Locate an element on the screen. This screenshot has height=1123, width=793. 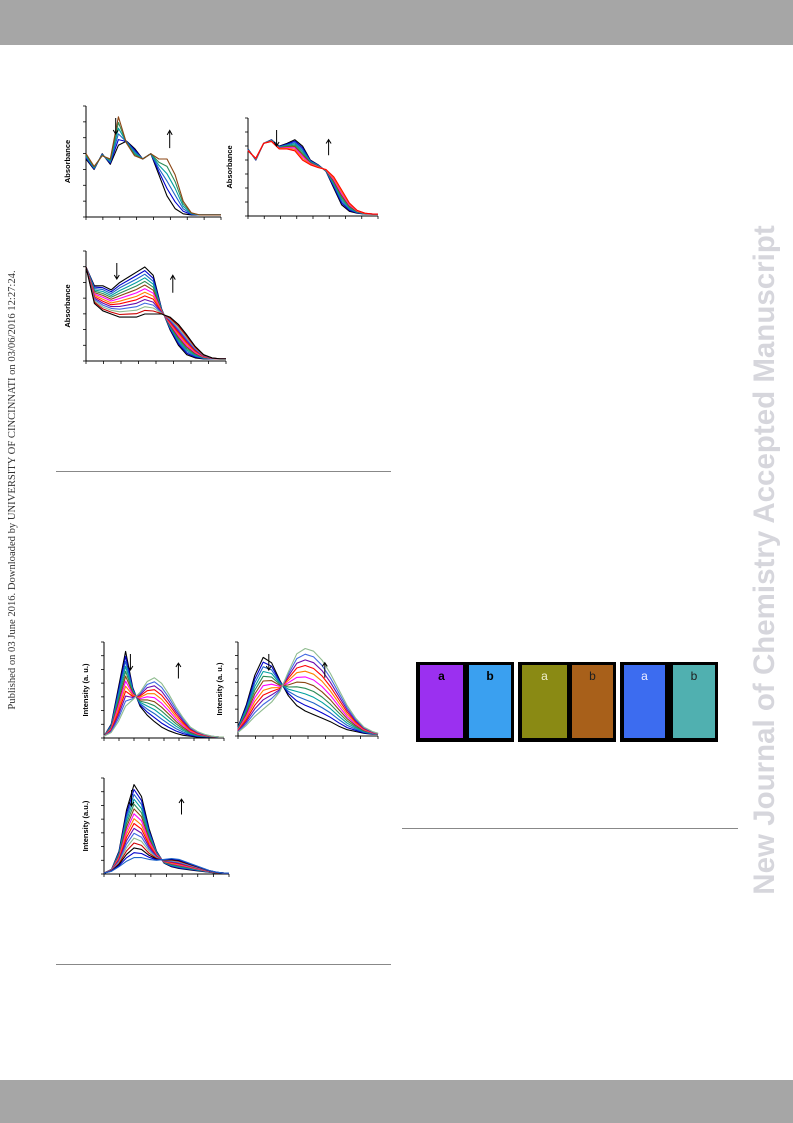
chart-abs-1: Absorbance is located at coordinates (142, 162).